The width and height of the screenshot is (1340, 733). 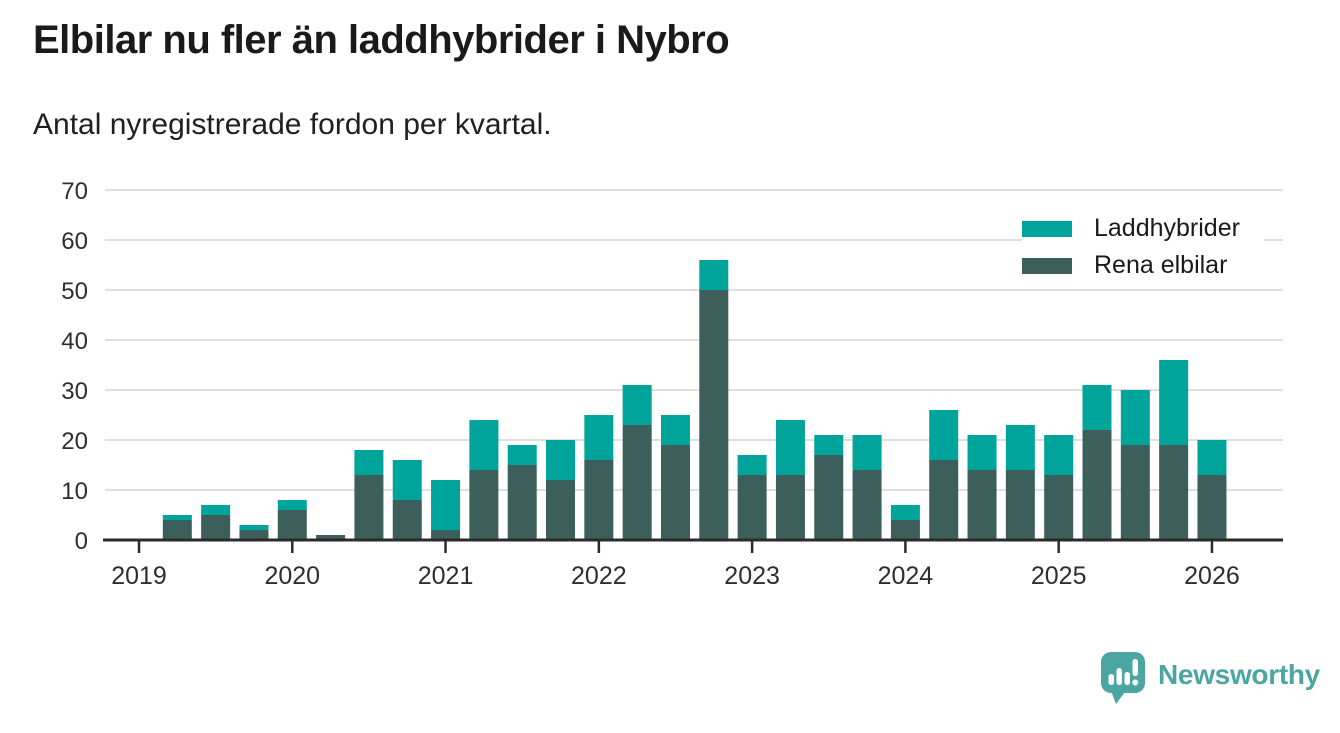 What do you see at coordinates (74, 391) in the screenshot?
I see `y-tick-label: 30` at bounding box center [74, 391].